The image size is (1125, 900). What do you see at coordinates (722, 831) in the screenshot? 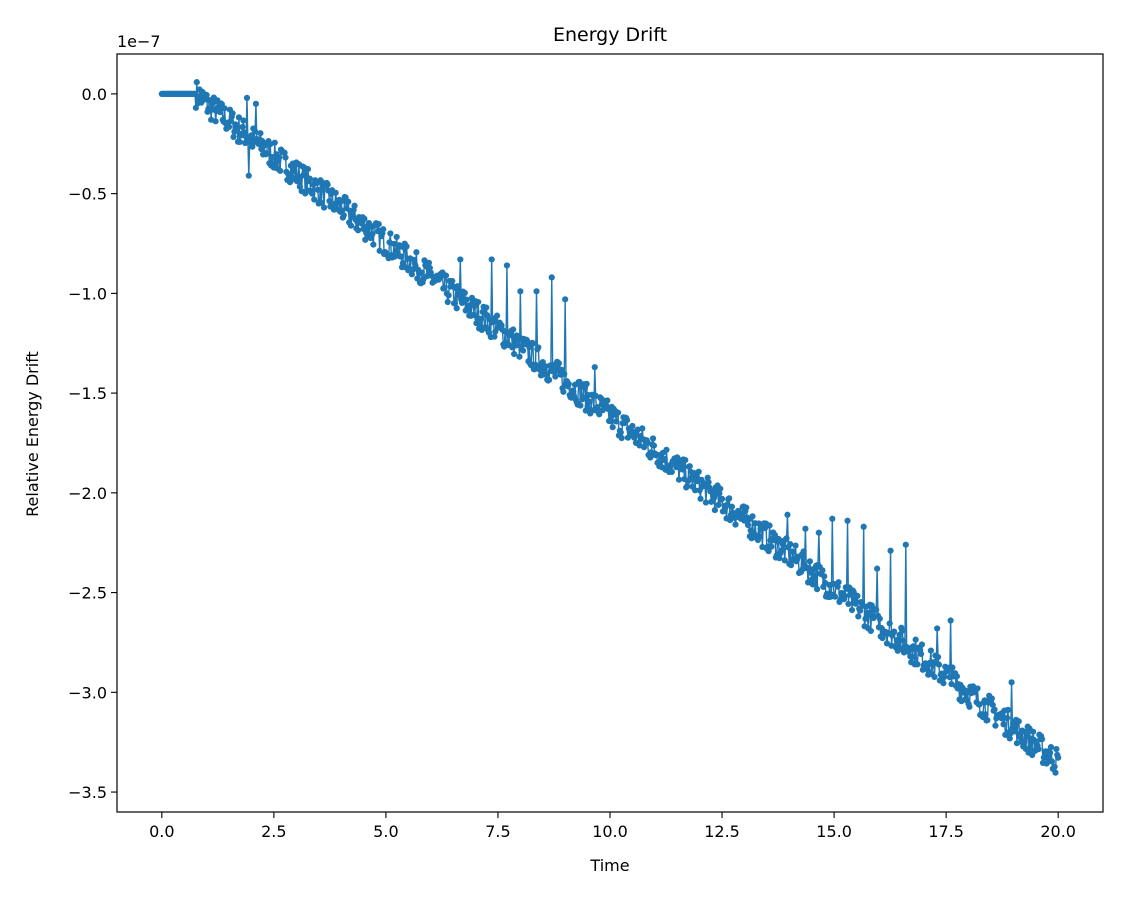
I see `x-tick-label: 12.5` at bounding box center [722, 831].